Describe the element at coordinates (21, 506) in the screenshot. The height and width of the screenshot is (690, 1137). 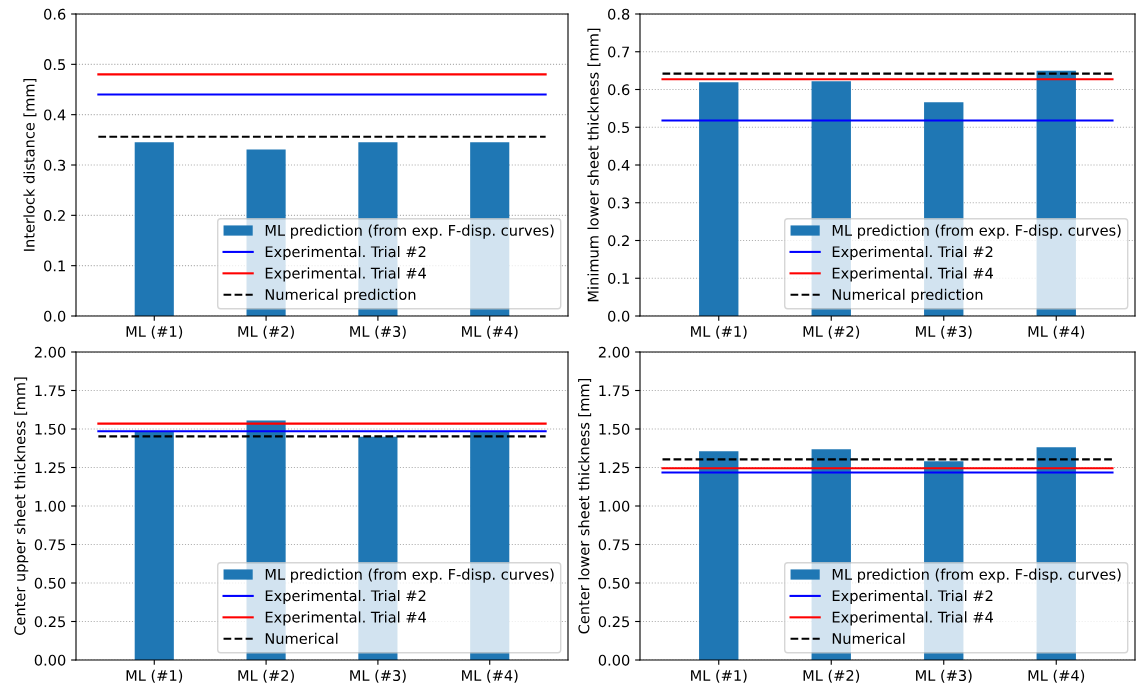
I see `y-axis-title: Center upper sheet thickness [mm]` at that location.